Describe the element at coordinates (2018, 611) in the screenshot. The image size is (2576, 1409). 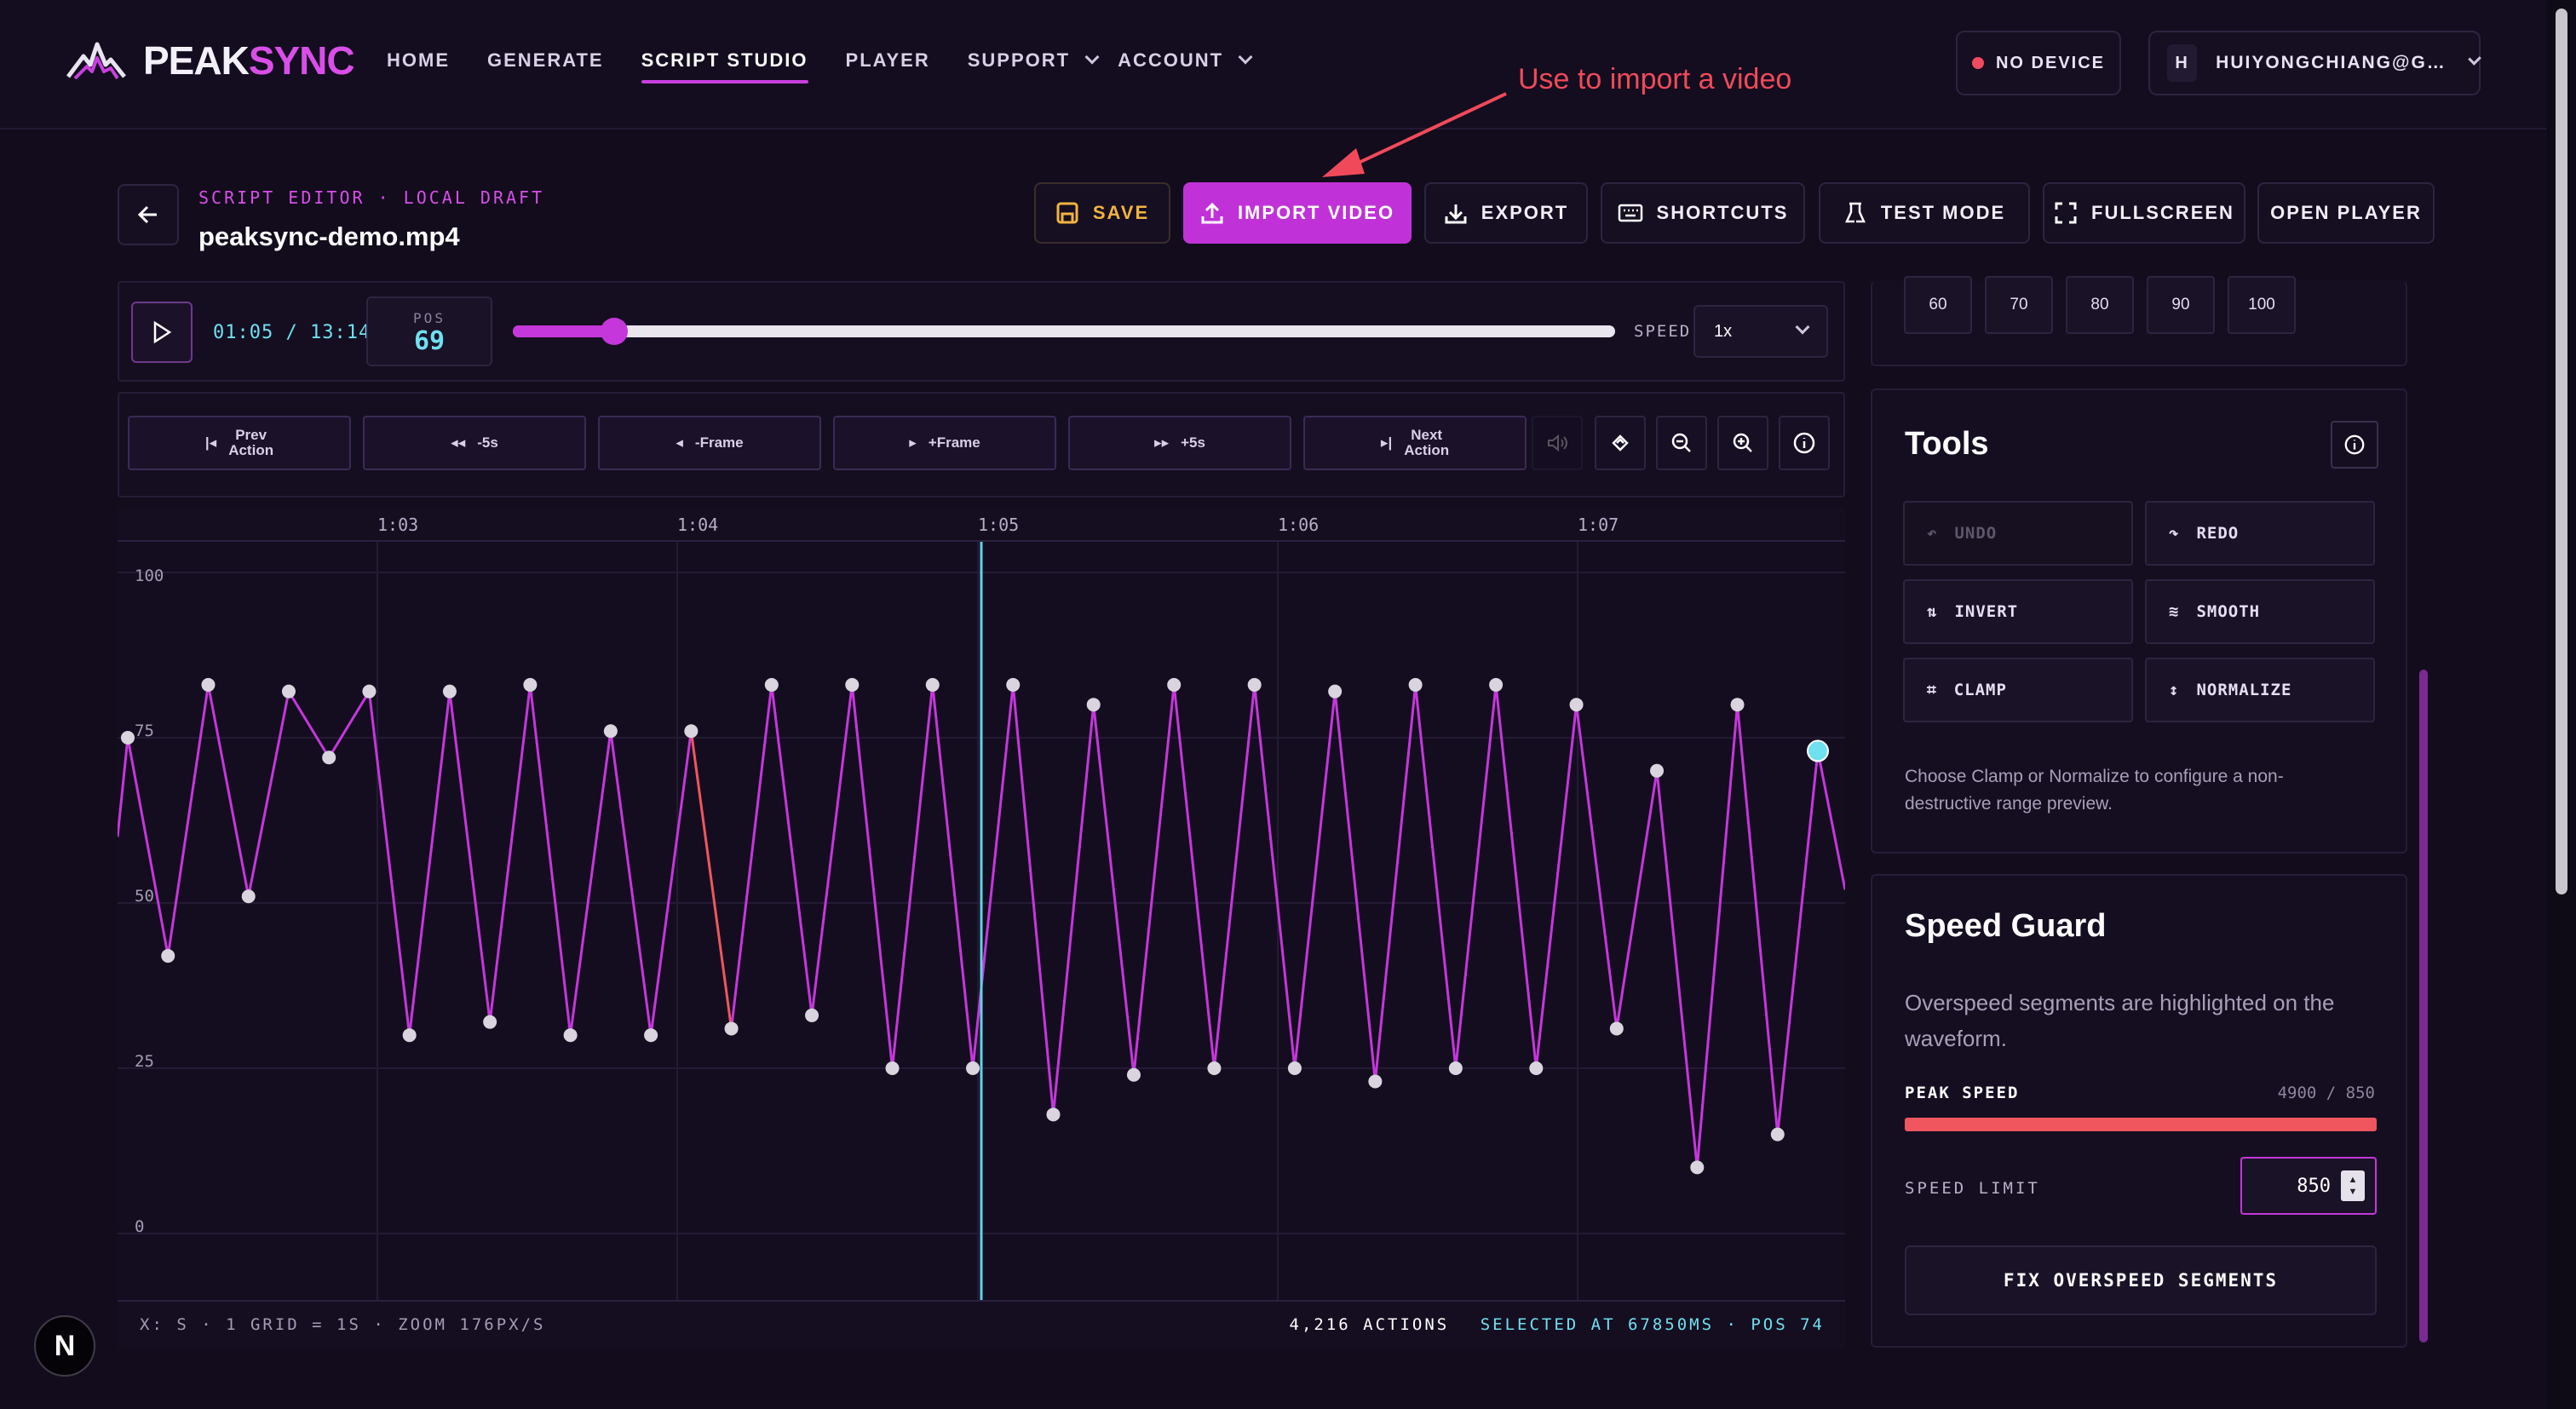
I see `invert-button: ⇅ INVERT` at that location.